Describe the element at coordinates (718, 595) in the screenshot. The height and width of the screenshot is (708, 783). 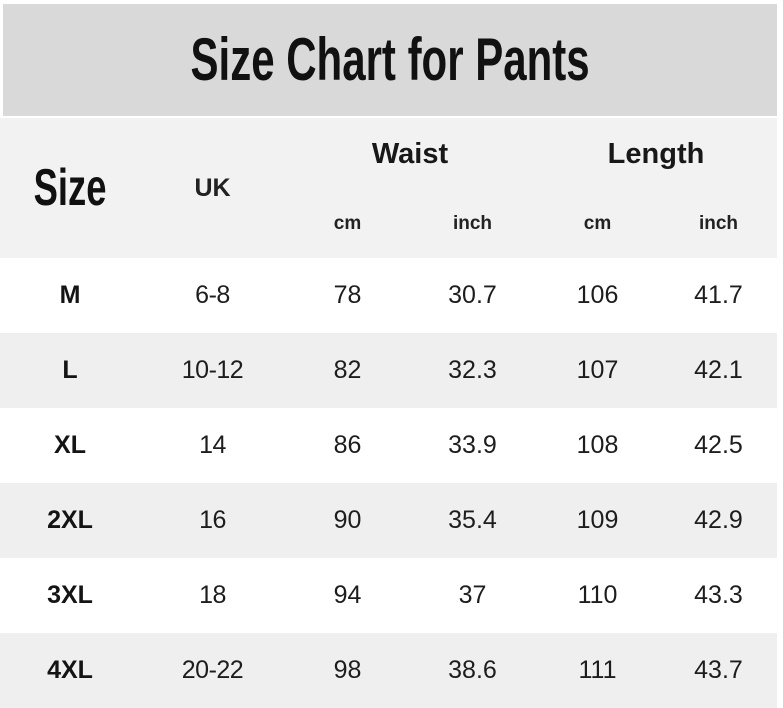
I see `cell-length-inch: 43.3` at that location.